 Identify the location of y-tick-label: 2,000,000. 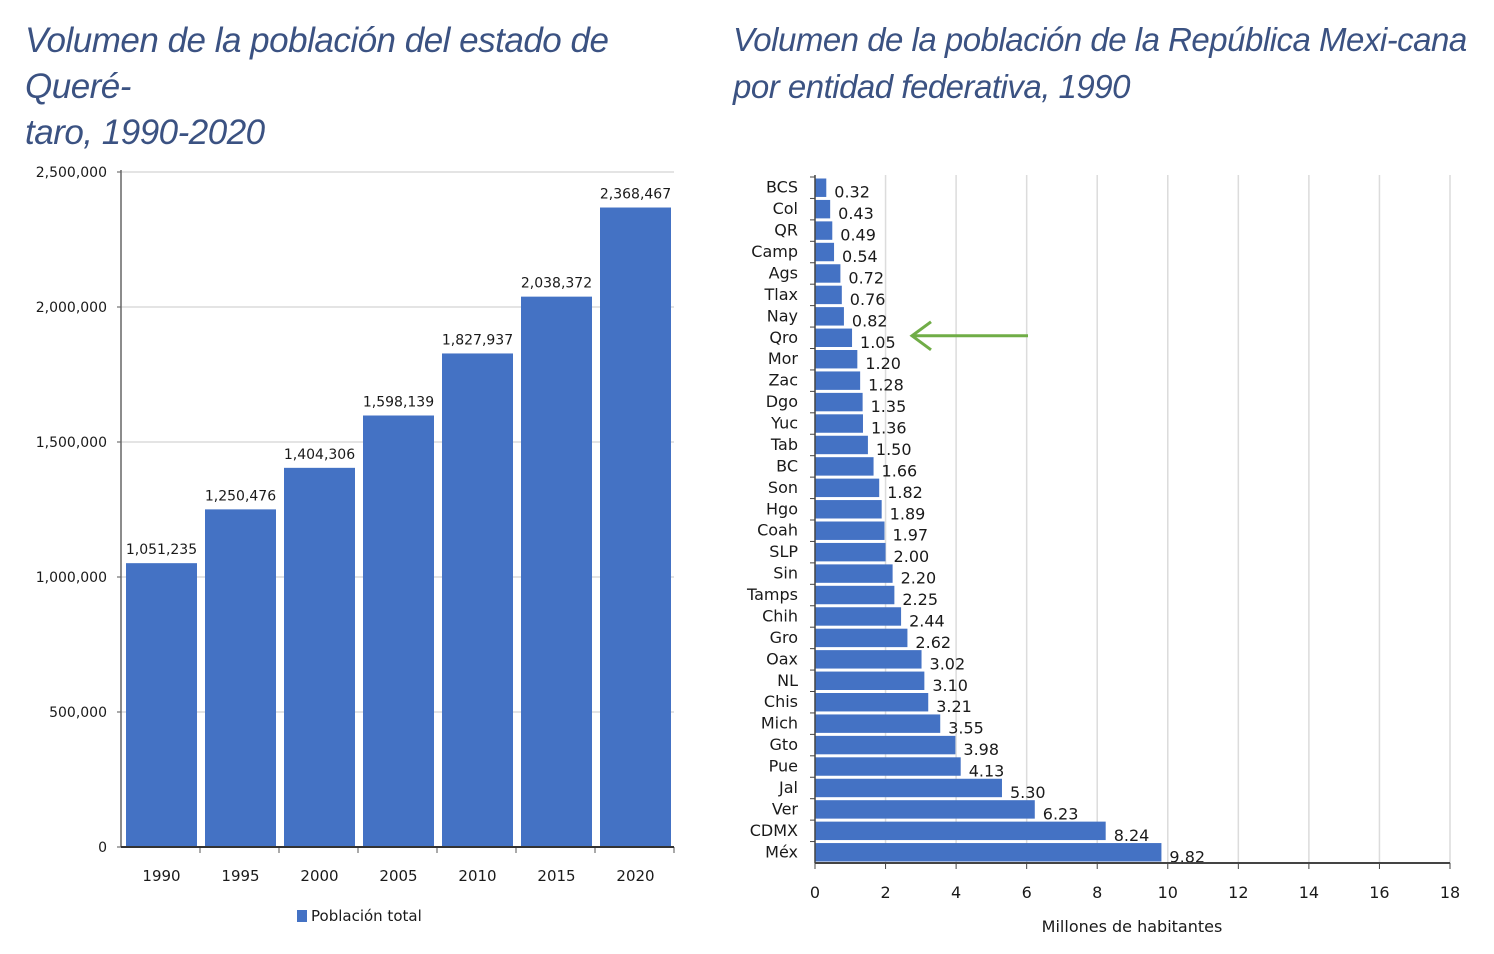
(71, 308).